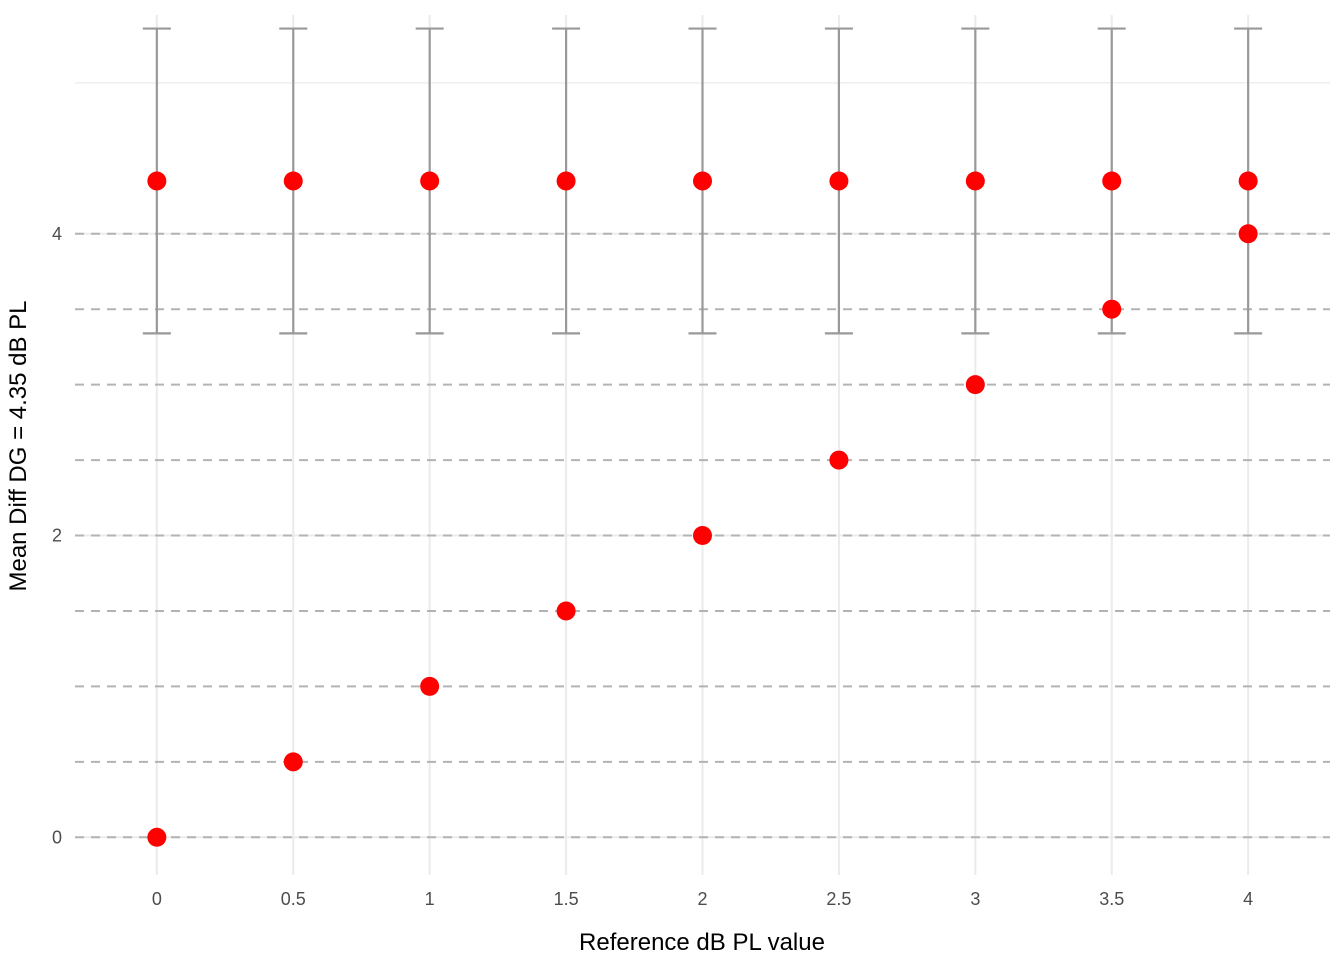 Image resolution: width=1344 pixels, height=960 pixels. What do you see at coordinates (293, 899) in the screenshot?
I see `x-tick-label: 0.5` at bounding box center [293, 899].